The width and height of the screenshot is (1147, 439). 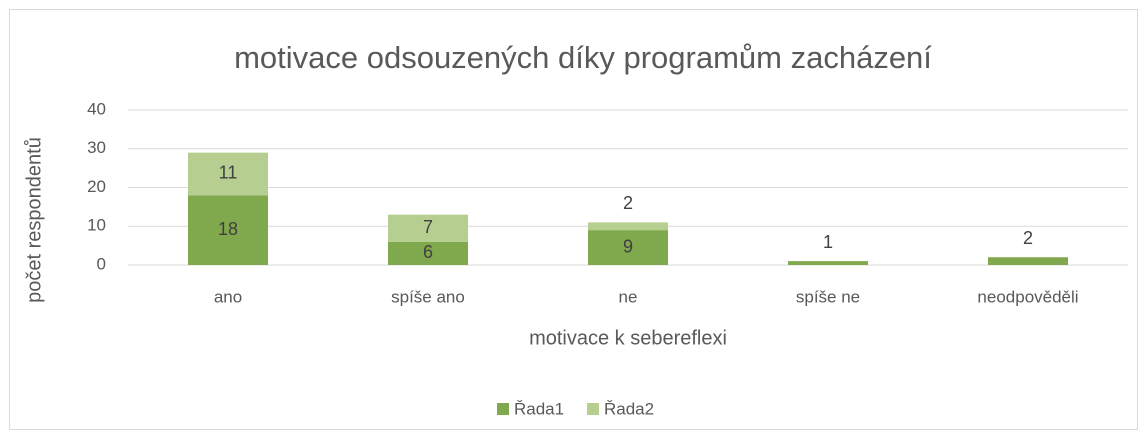 What do you see at coordinates (539, 408) in the screenshot?
I see `legend-label: Řada1` at bounding box center [539, 408].